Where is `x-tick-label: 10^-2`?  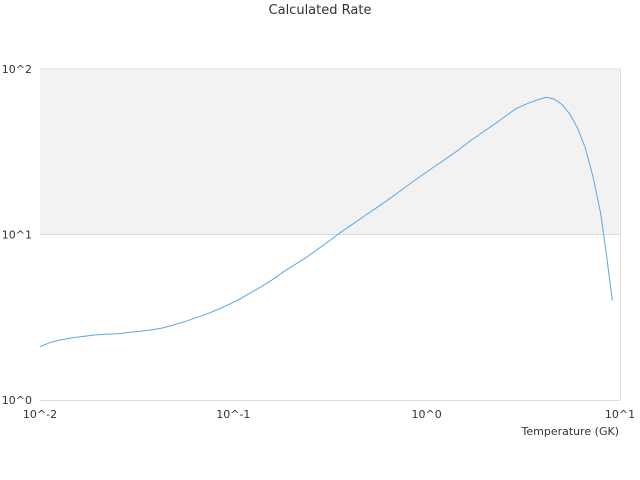
x-tick-label: 10^-2 is located at coordinates (40, 414).